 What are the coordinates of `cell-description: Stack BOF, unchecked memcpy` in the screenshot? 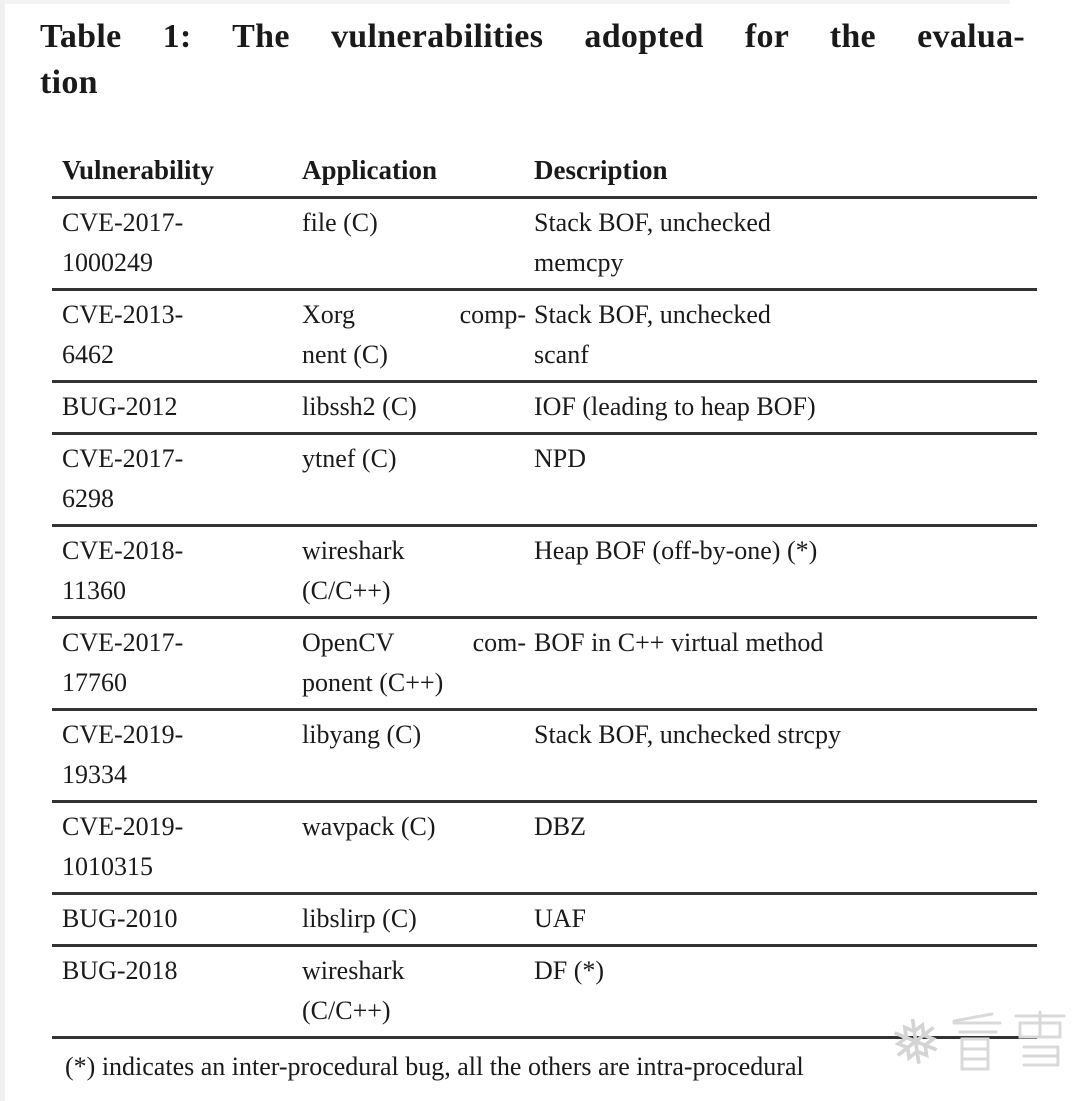 It's located at (785, 244).